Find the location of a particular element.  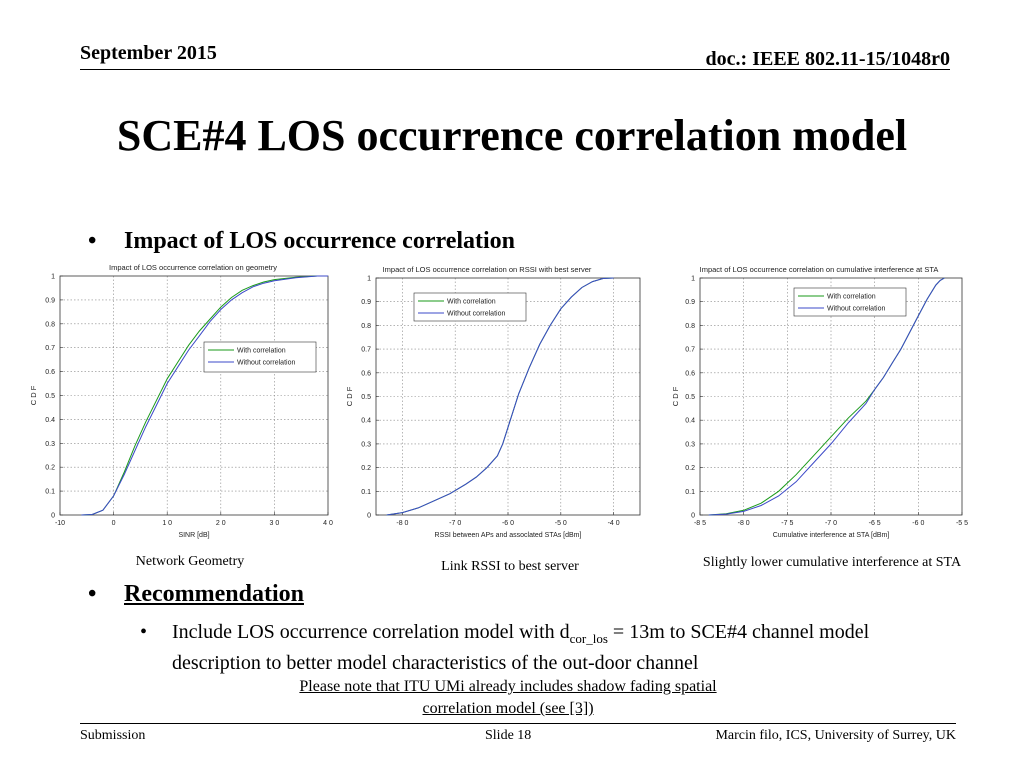

caption-chart-geometry: Network Geometry is located at coordinates (190, 561).